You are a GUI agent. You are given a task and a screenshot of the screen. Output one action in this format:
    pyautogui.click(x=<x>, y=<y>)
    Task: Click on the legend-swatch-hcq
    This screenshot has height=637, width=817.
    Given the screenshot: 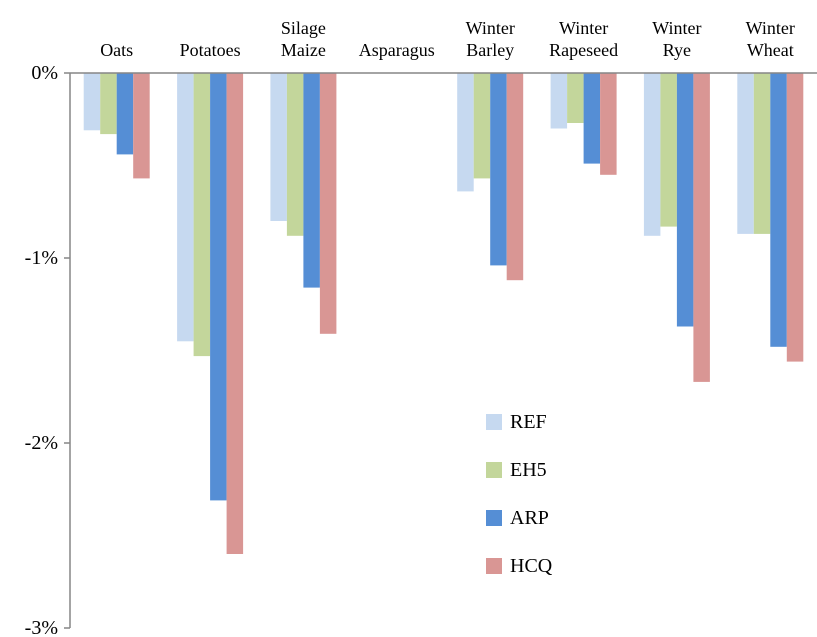 What is the action you would take?
    pyautogui.click(x=494, y=566)
    